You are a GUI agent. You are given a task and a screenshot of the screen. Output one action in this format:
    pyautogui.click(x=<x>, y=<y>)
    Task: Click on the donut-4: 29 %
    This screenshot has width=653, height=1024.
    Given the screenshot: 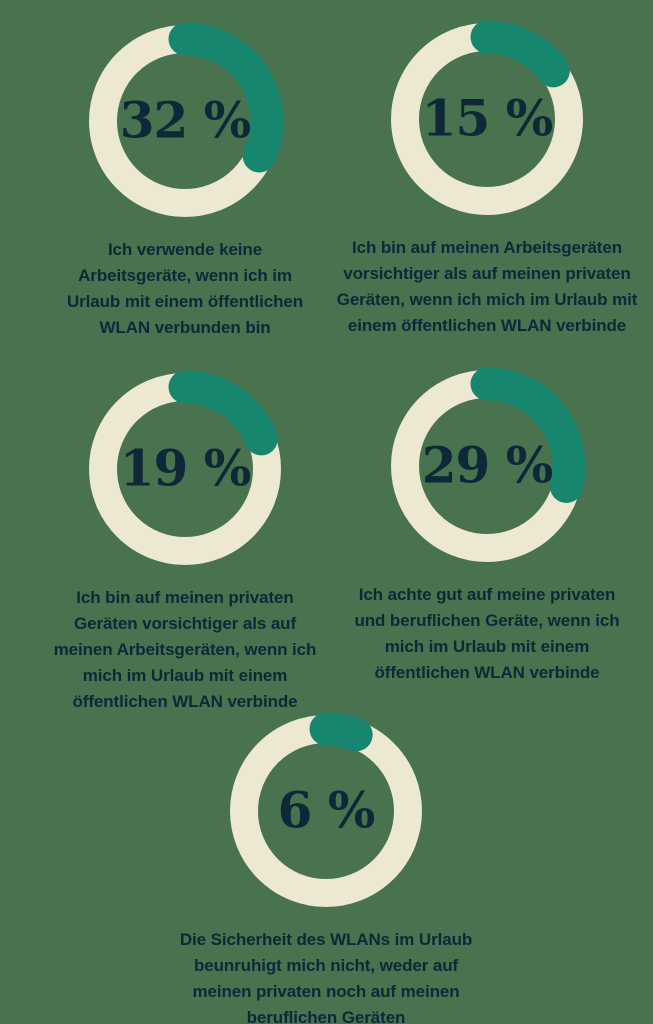 What is the action you would take?
    pyautogui.click(x=487, y=466)
    